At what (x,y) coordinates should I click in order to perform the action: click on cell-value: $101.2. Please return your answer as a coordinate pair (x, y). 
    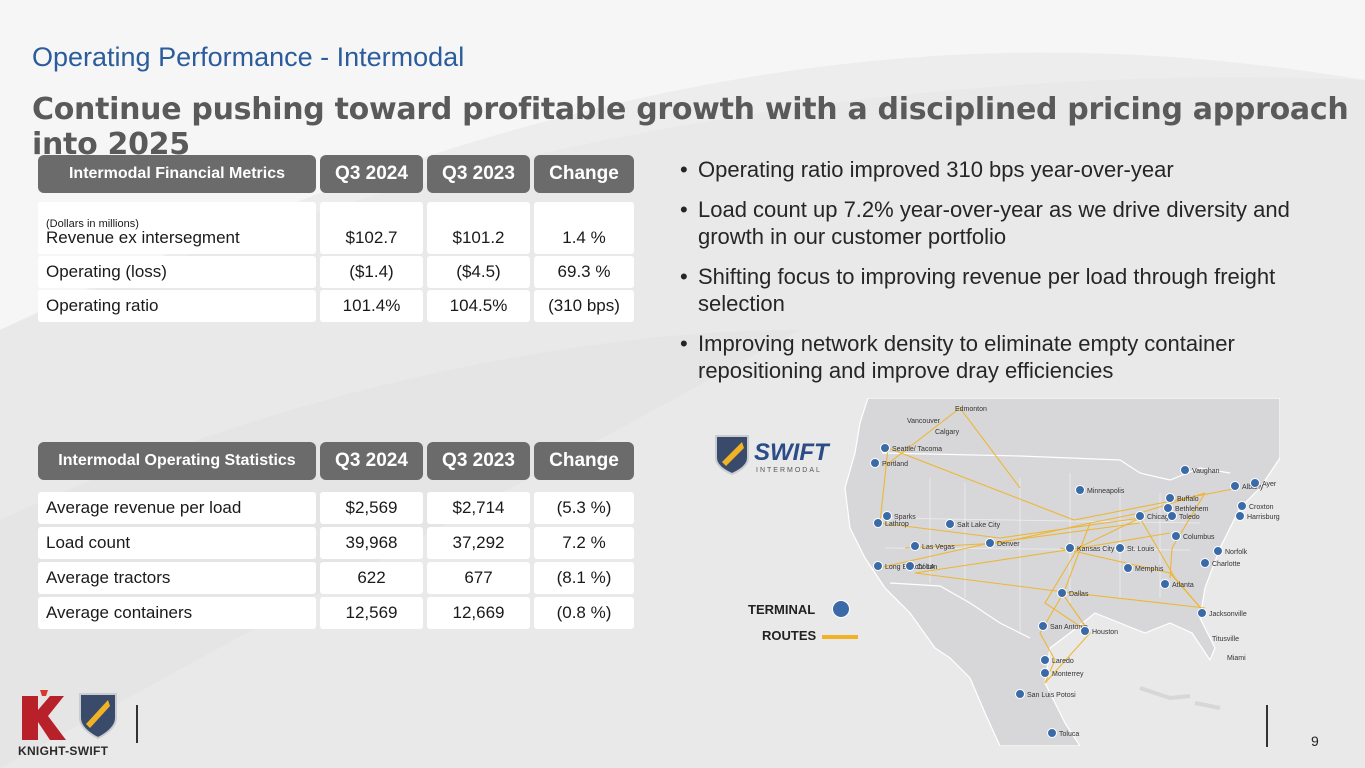
    Looking at the image, I should click on (478, 237).